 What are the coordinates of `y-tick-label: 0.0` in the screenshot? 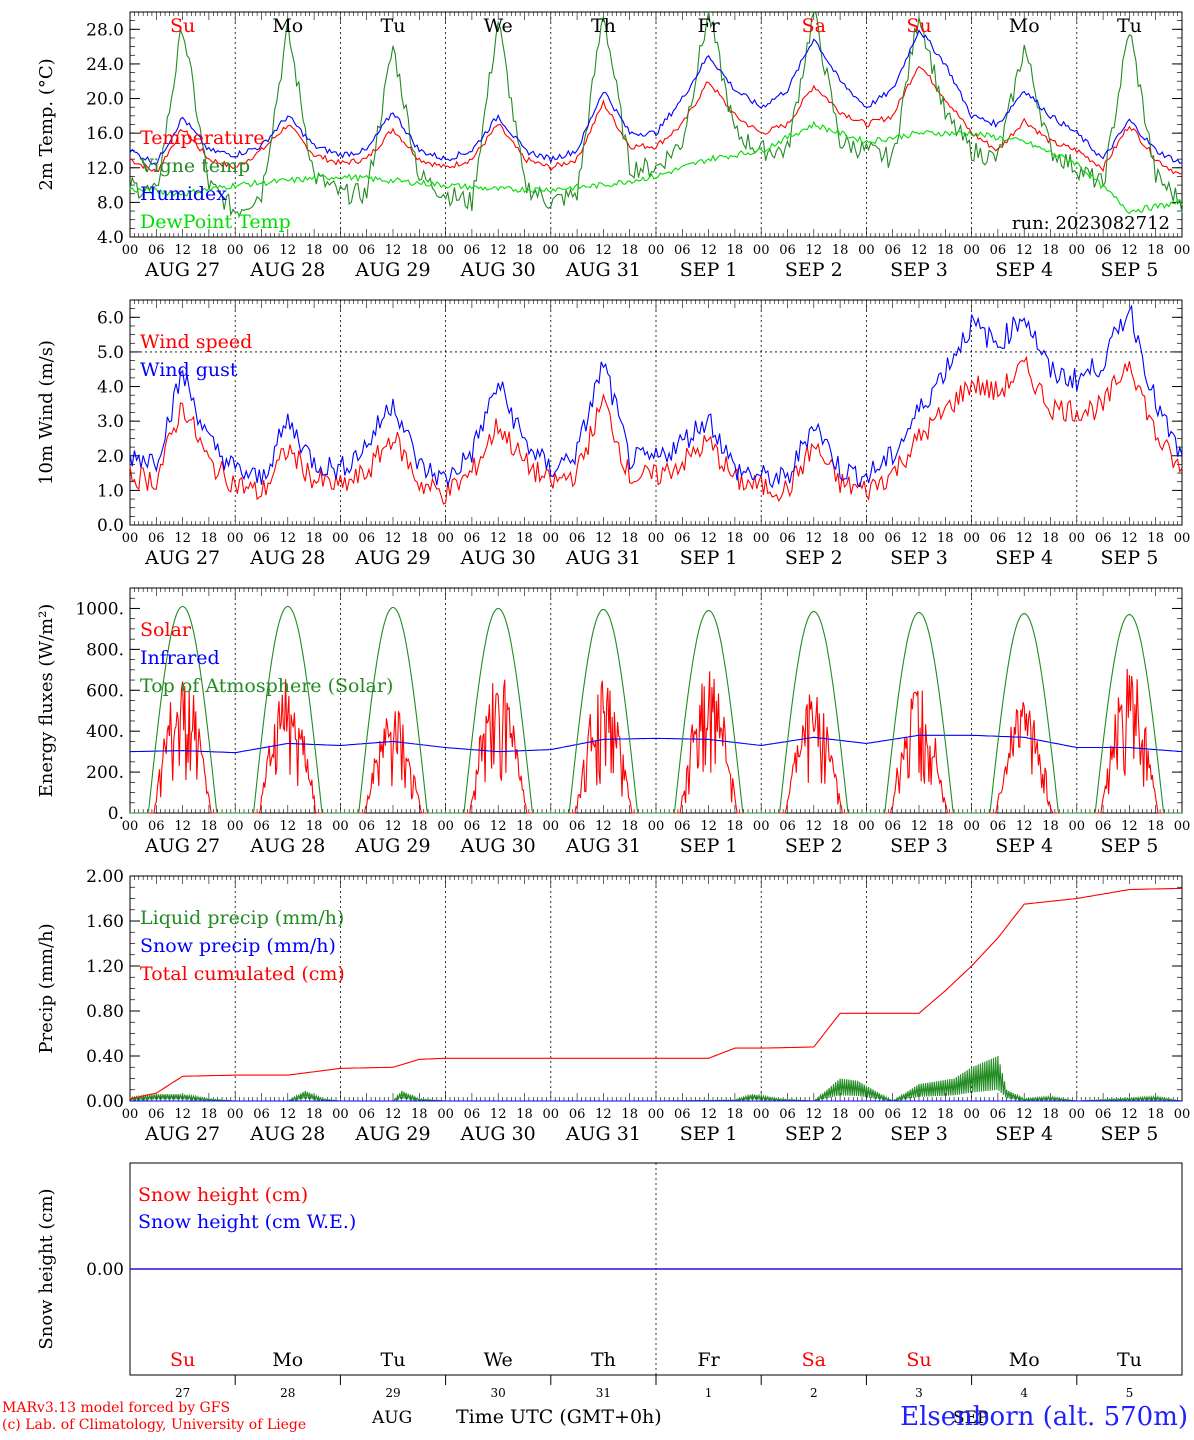 It's located at (110, 526).